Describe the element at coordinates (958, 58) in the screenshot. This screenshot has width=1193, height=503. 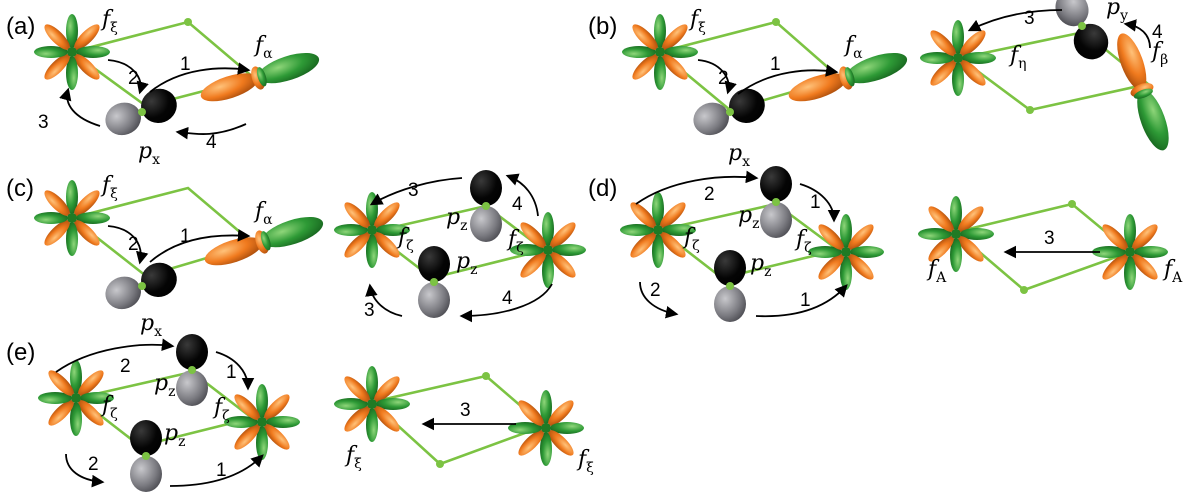
I see `f-eta-orbital` at that location.